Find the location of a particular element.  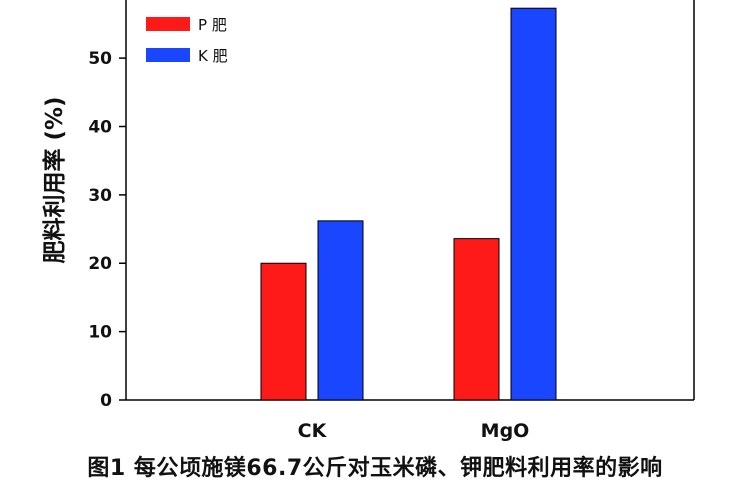

legend-label: K 肥 is located at coordinates (213, 56).